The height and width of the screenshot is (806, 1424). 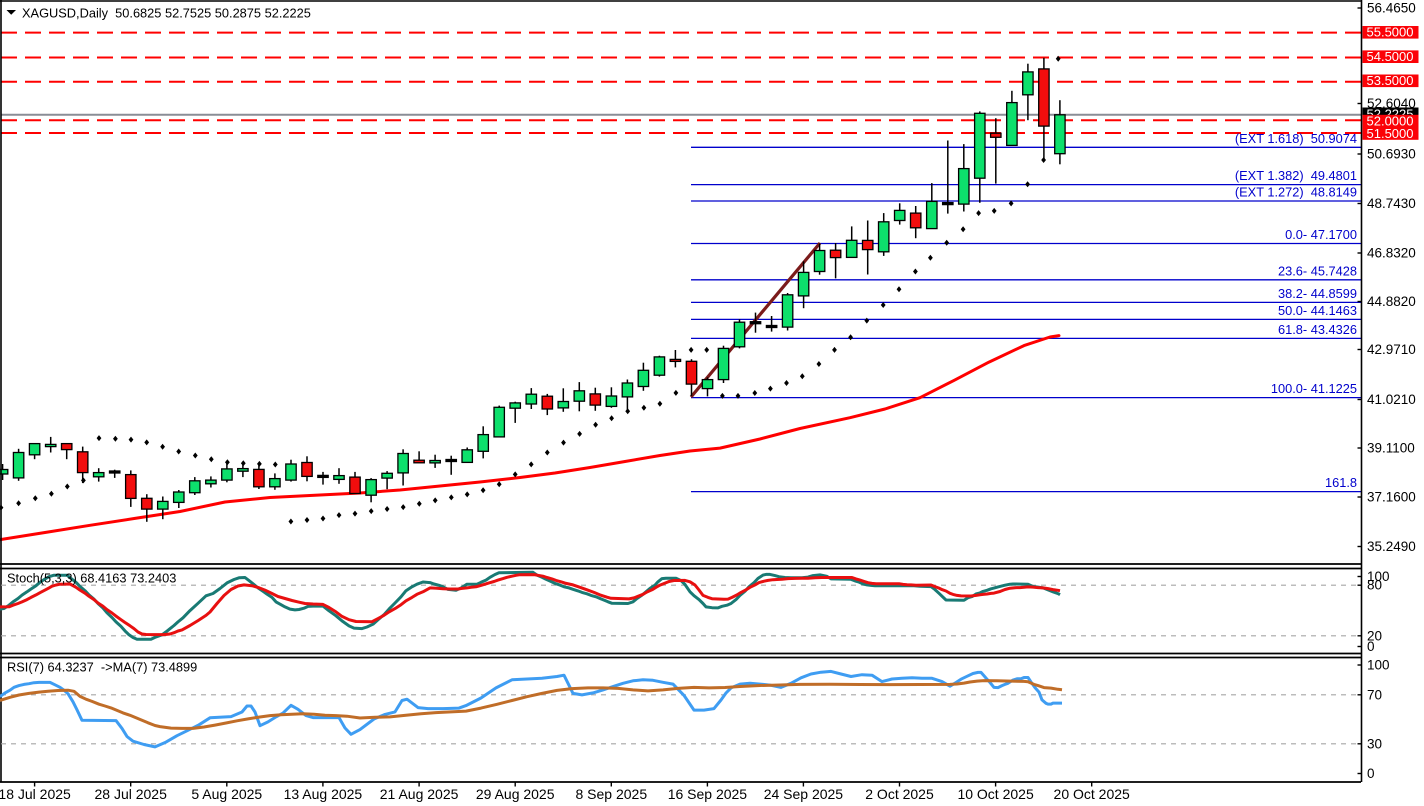 I want to click on svg-text: 44.8820, so click(x=1391, y=301).